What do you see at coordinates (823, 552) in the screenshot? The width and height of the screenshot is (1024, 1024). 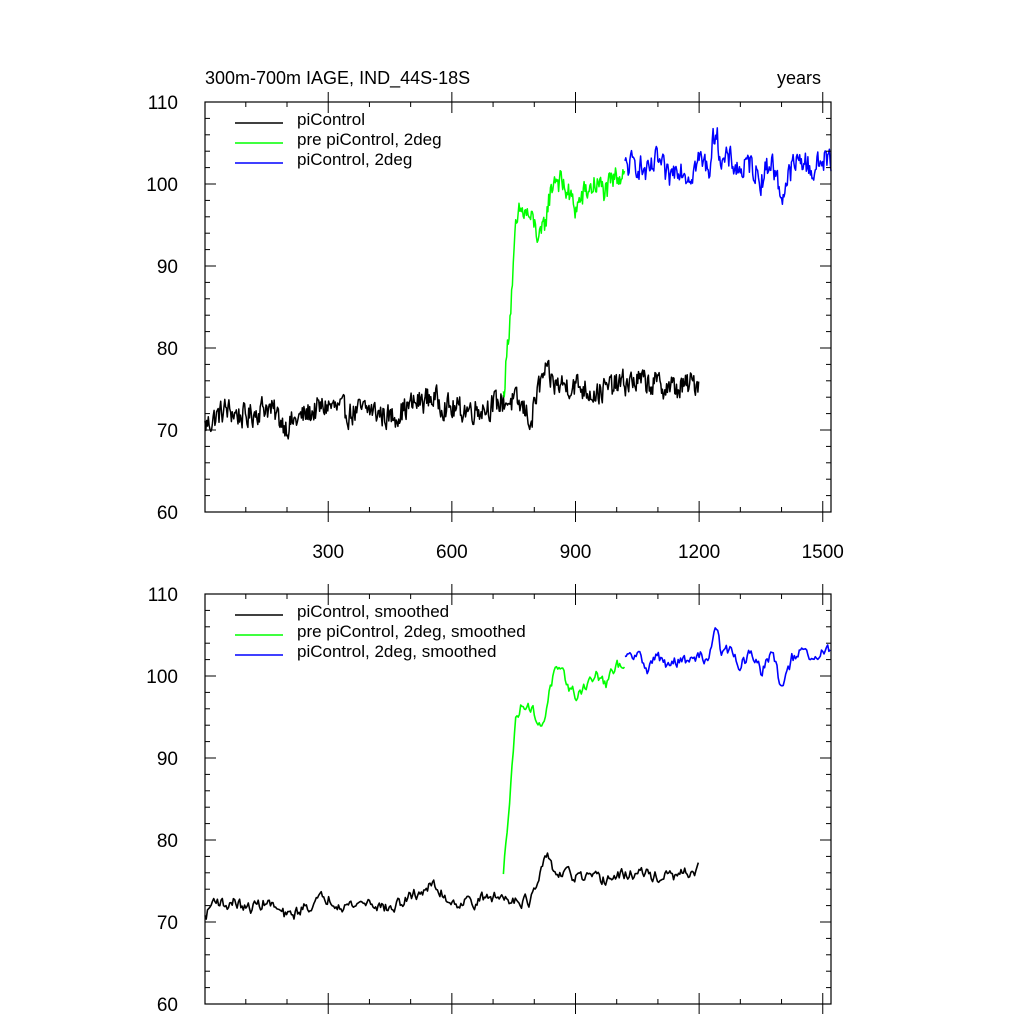 I see `x-tick-label: 1500` at bounding box center [823, 552].